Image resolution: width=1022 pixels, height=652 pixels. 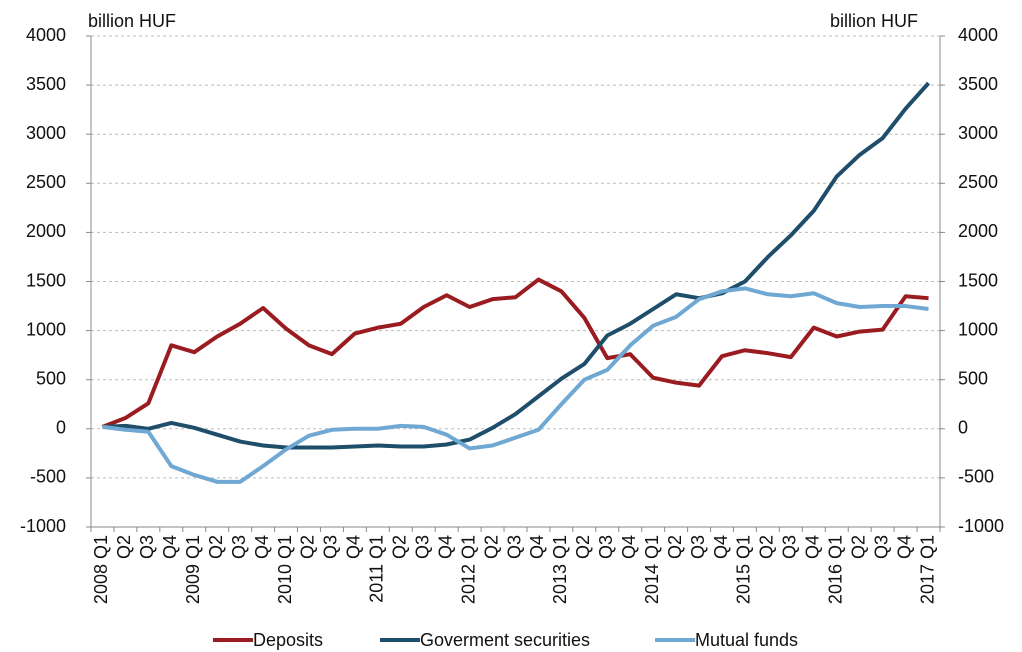 What do you see at coordinates (978, 133) in the screenshot?
I see `y2-tick-label: 3000` at bounding box center [978, 133].